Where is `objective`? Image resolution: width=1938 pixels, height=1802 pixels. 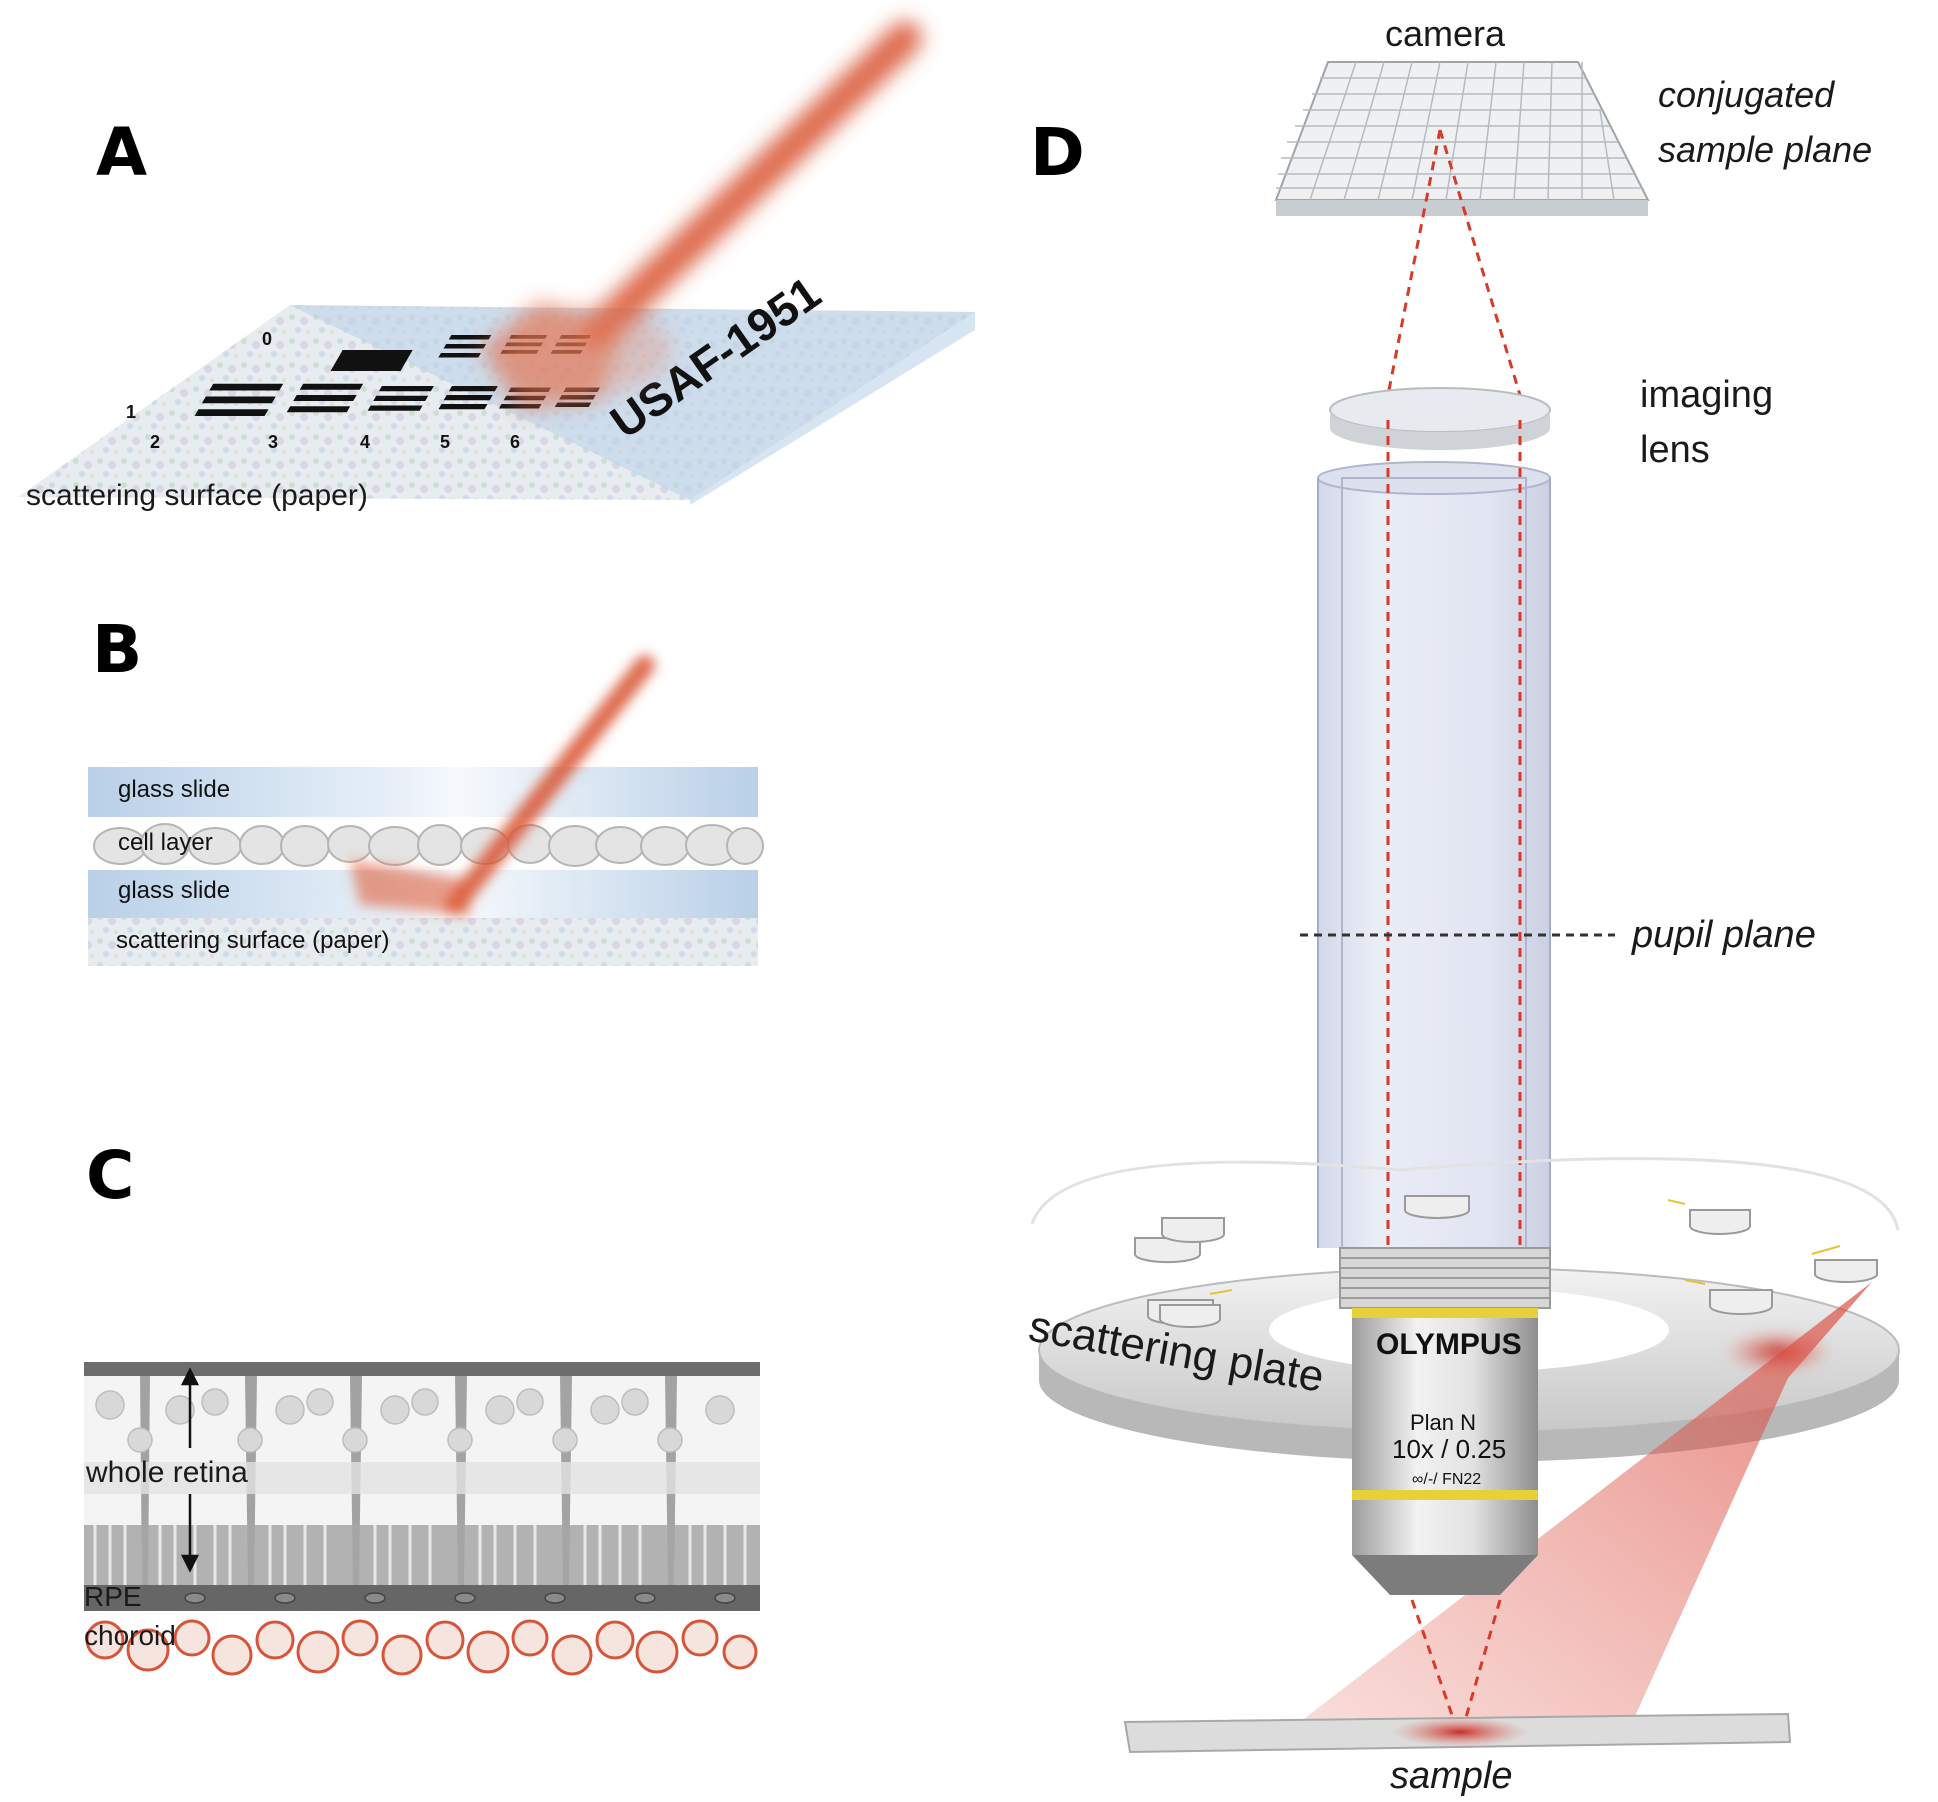 objective is located at coordinates (1445, 1421).